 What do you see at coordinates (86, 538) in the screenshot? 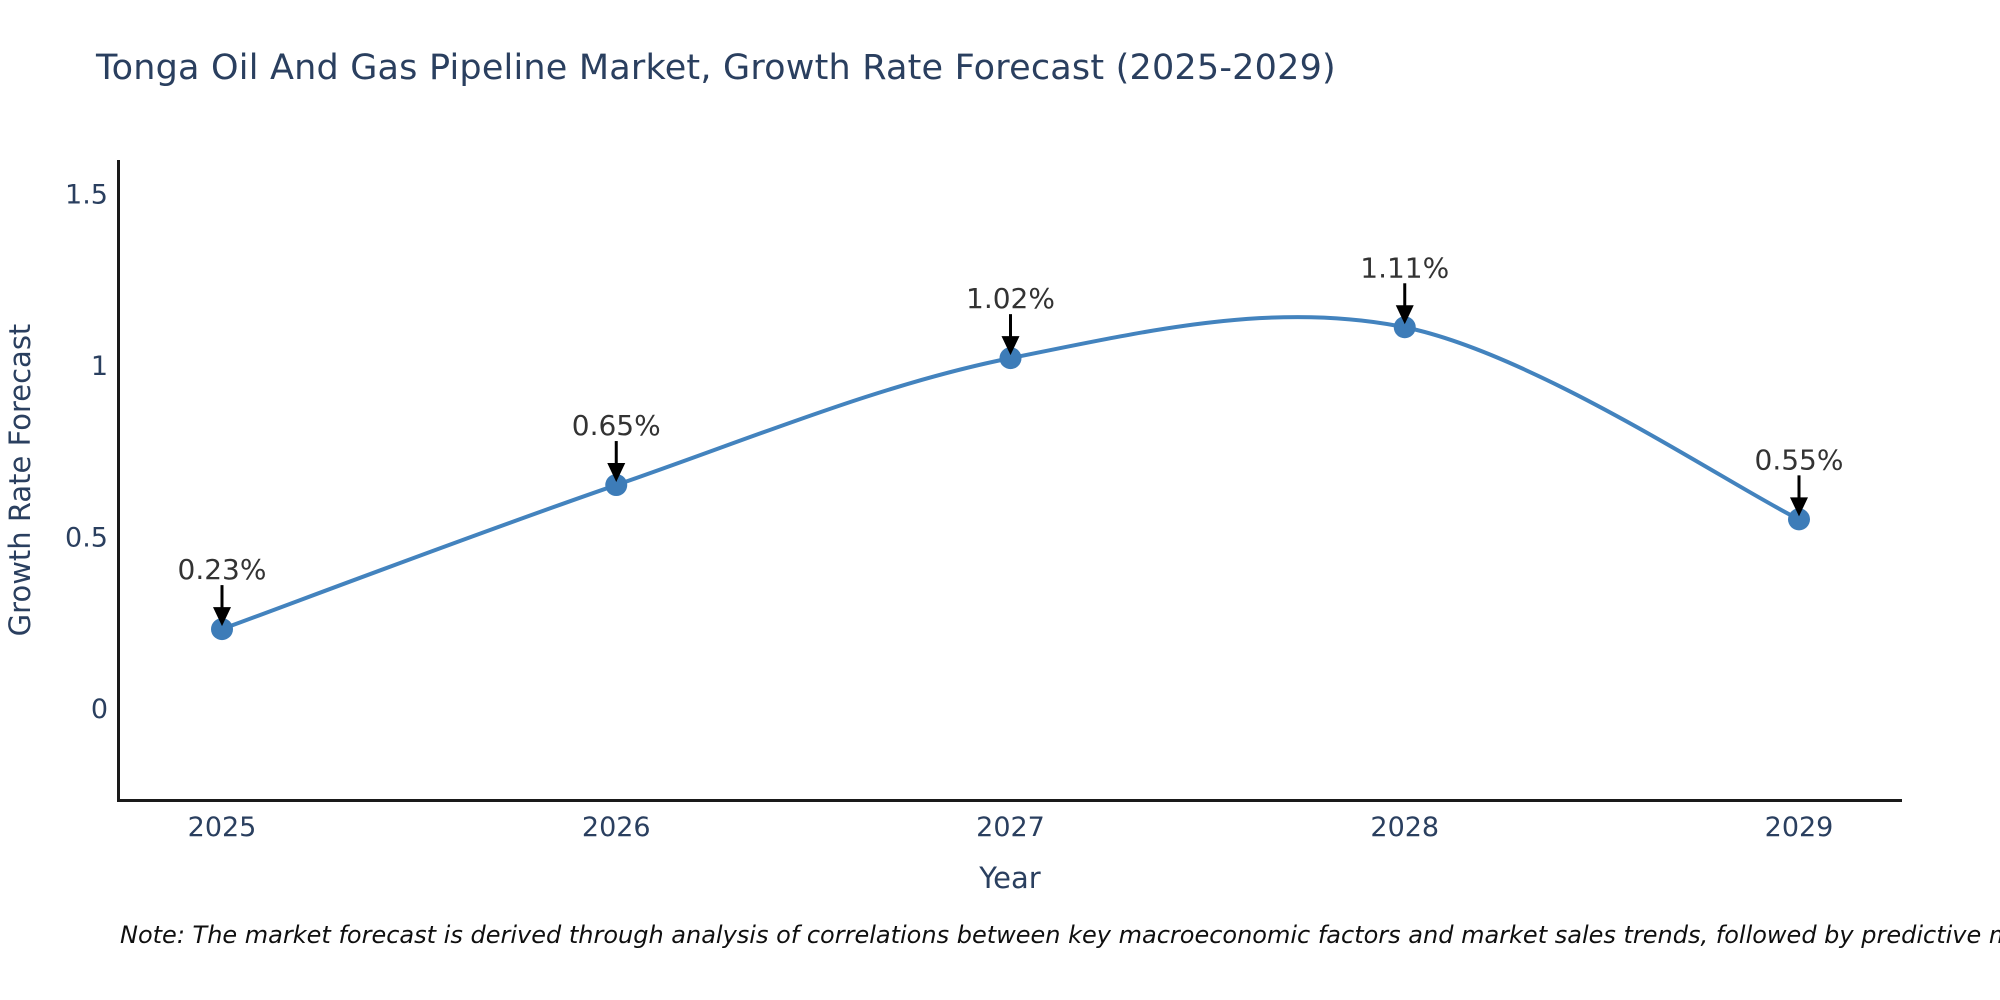
I see `y-tick-label-0.5: 0.5` at bounding box center [86, 538].